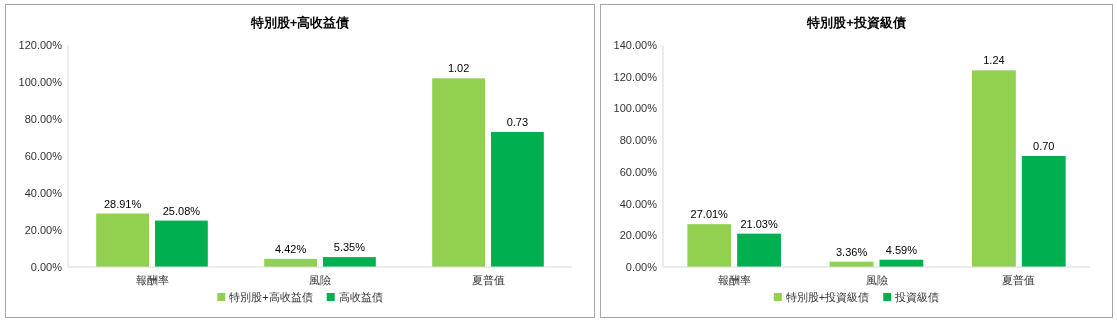 The width and height of the screenshot is (1117, 324). I want to click on data-label: 0.70, so click(1044, 146).